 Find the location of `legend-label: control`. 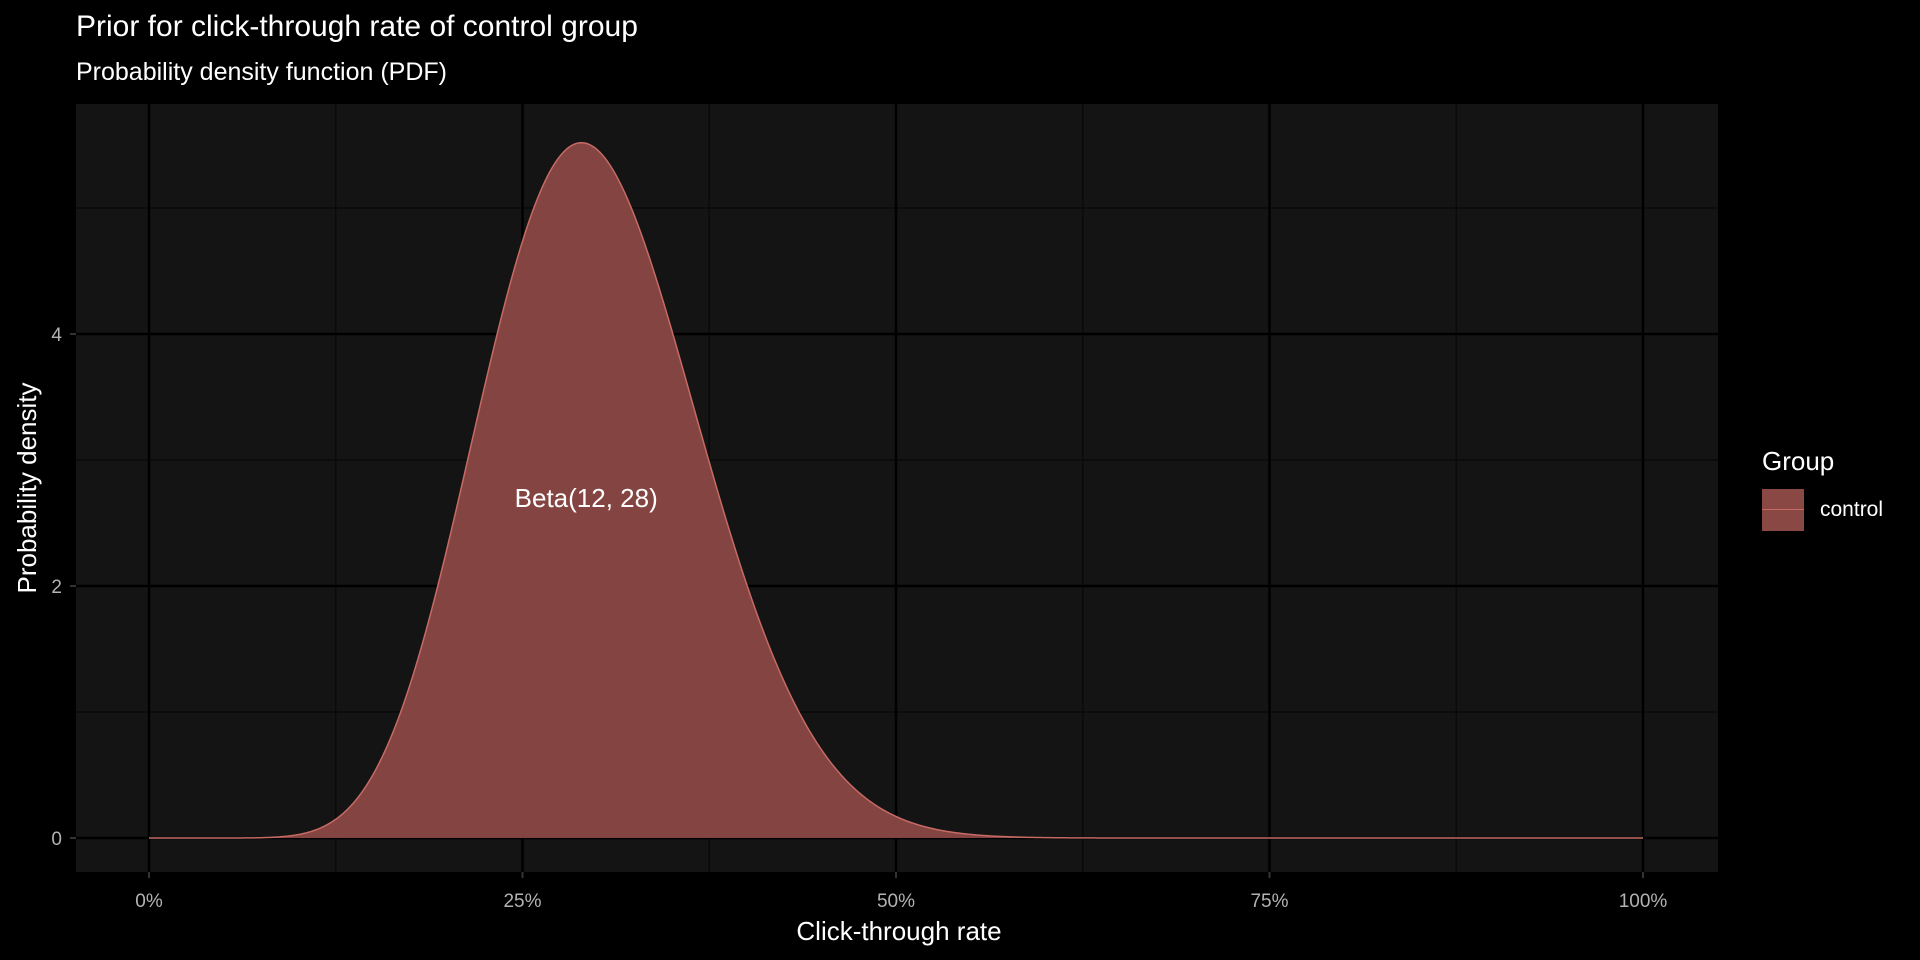

legend-label: control is located at coordinates (1852, 509).